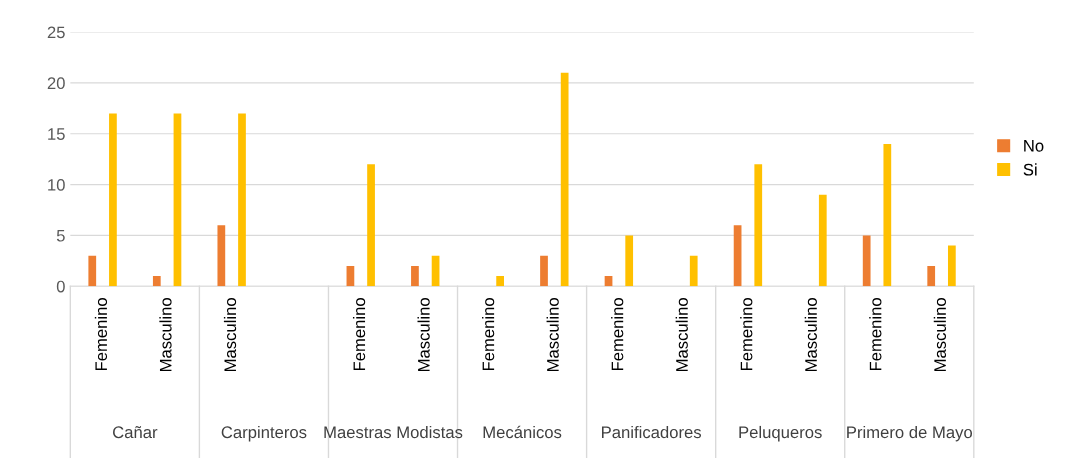 The image size is (1082, 458). Describe the element at coordinates (56, 184) in the screenshot. I see `y-tick-label: 10` at that location.